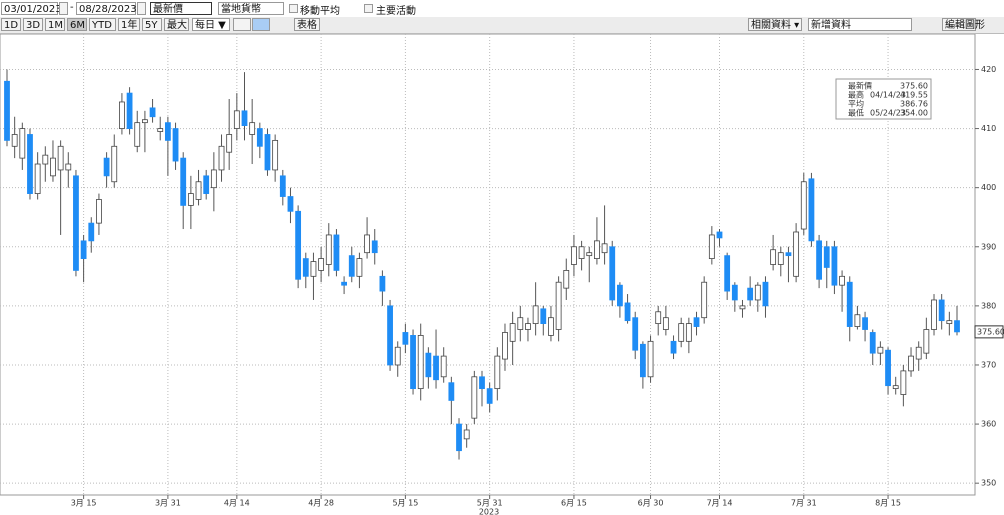  I want to click on edit-button: 編輯圖形, so click(963, 24).